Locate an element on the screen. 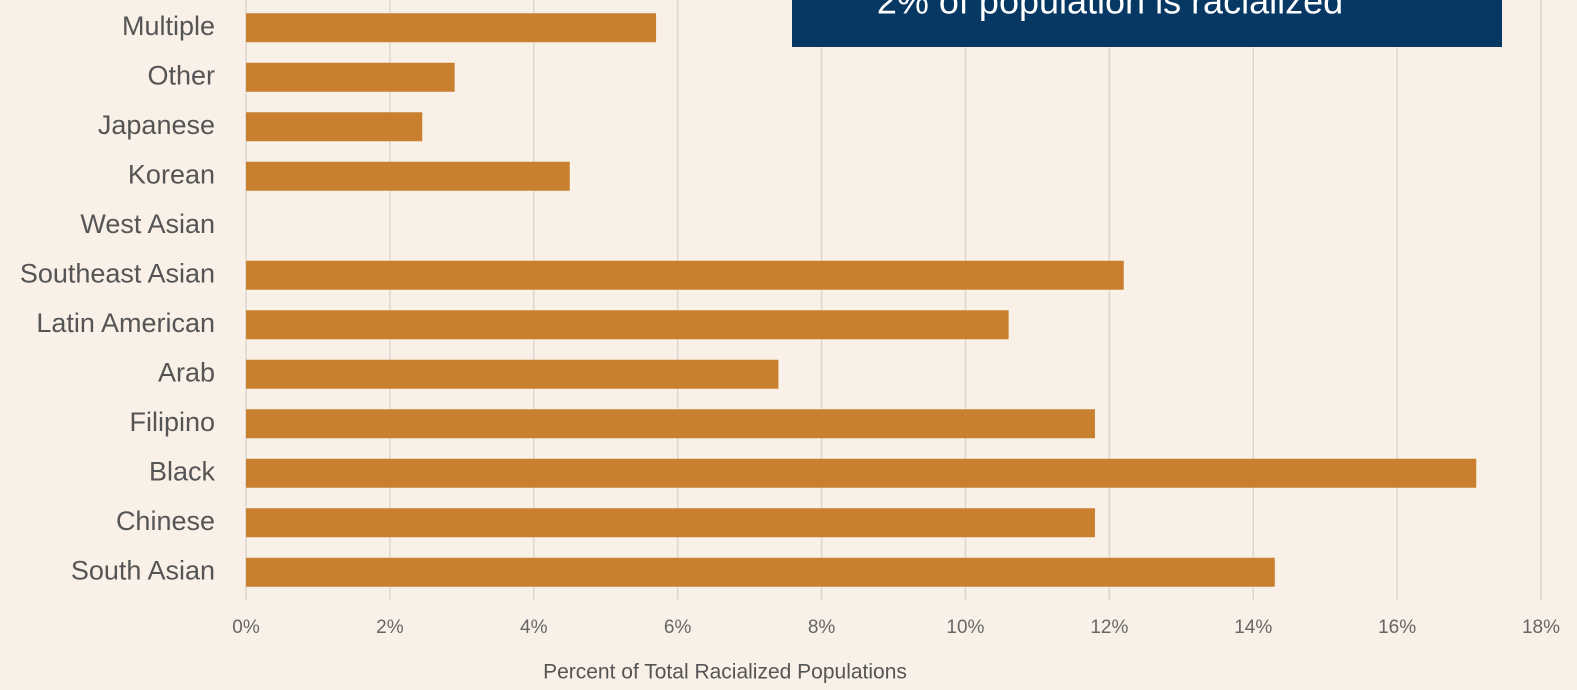  x-tick-label: 10% is located at coordinates (965, 627).